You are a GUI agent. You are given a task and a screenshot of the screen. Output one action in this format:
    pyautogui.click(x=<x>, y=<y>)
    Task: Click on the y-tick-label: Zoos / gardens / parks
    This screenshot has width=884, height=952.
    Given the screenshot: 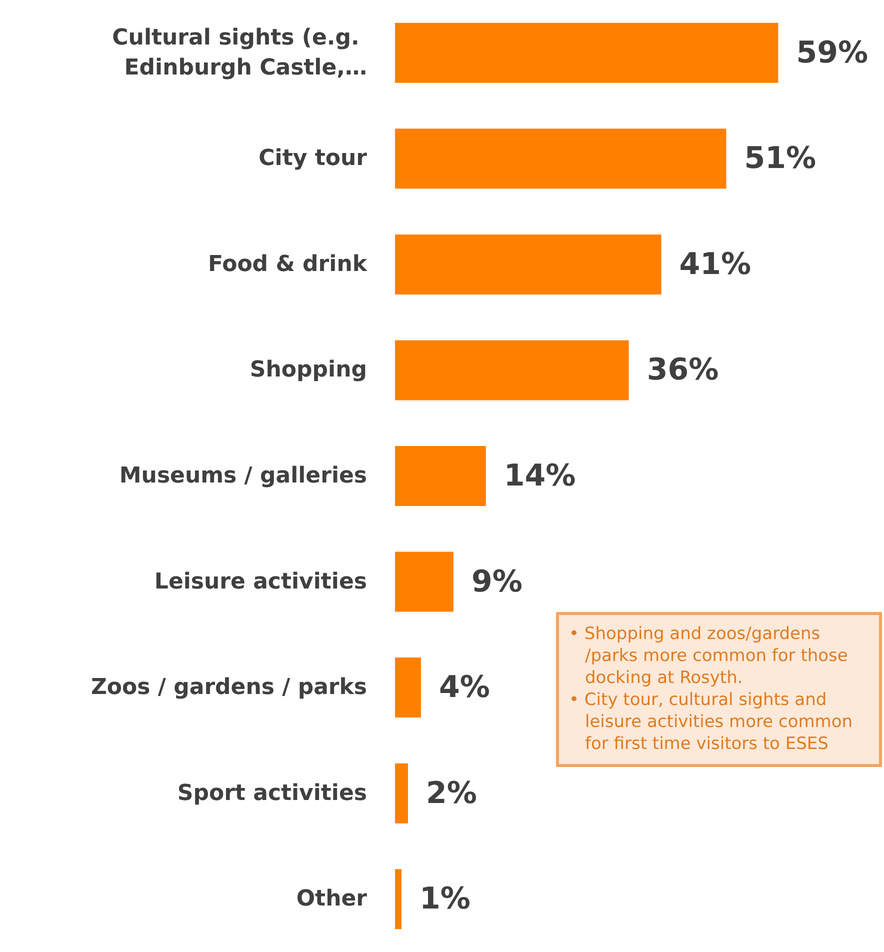 What is the action you would take?
    pyautogui.click(x=228, y=687)
    